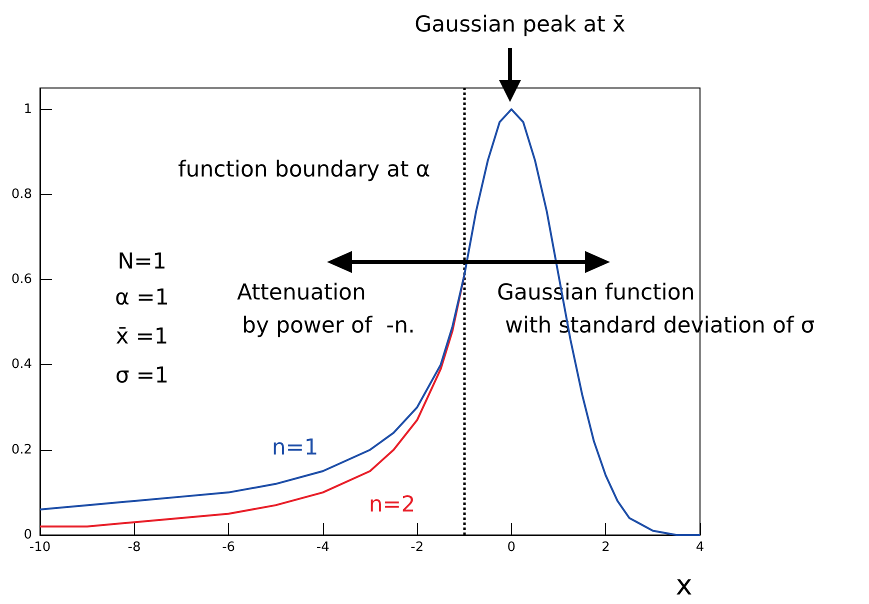  I want to click on annotation: N=1, so click(142, 262).